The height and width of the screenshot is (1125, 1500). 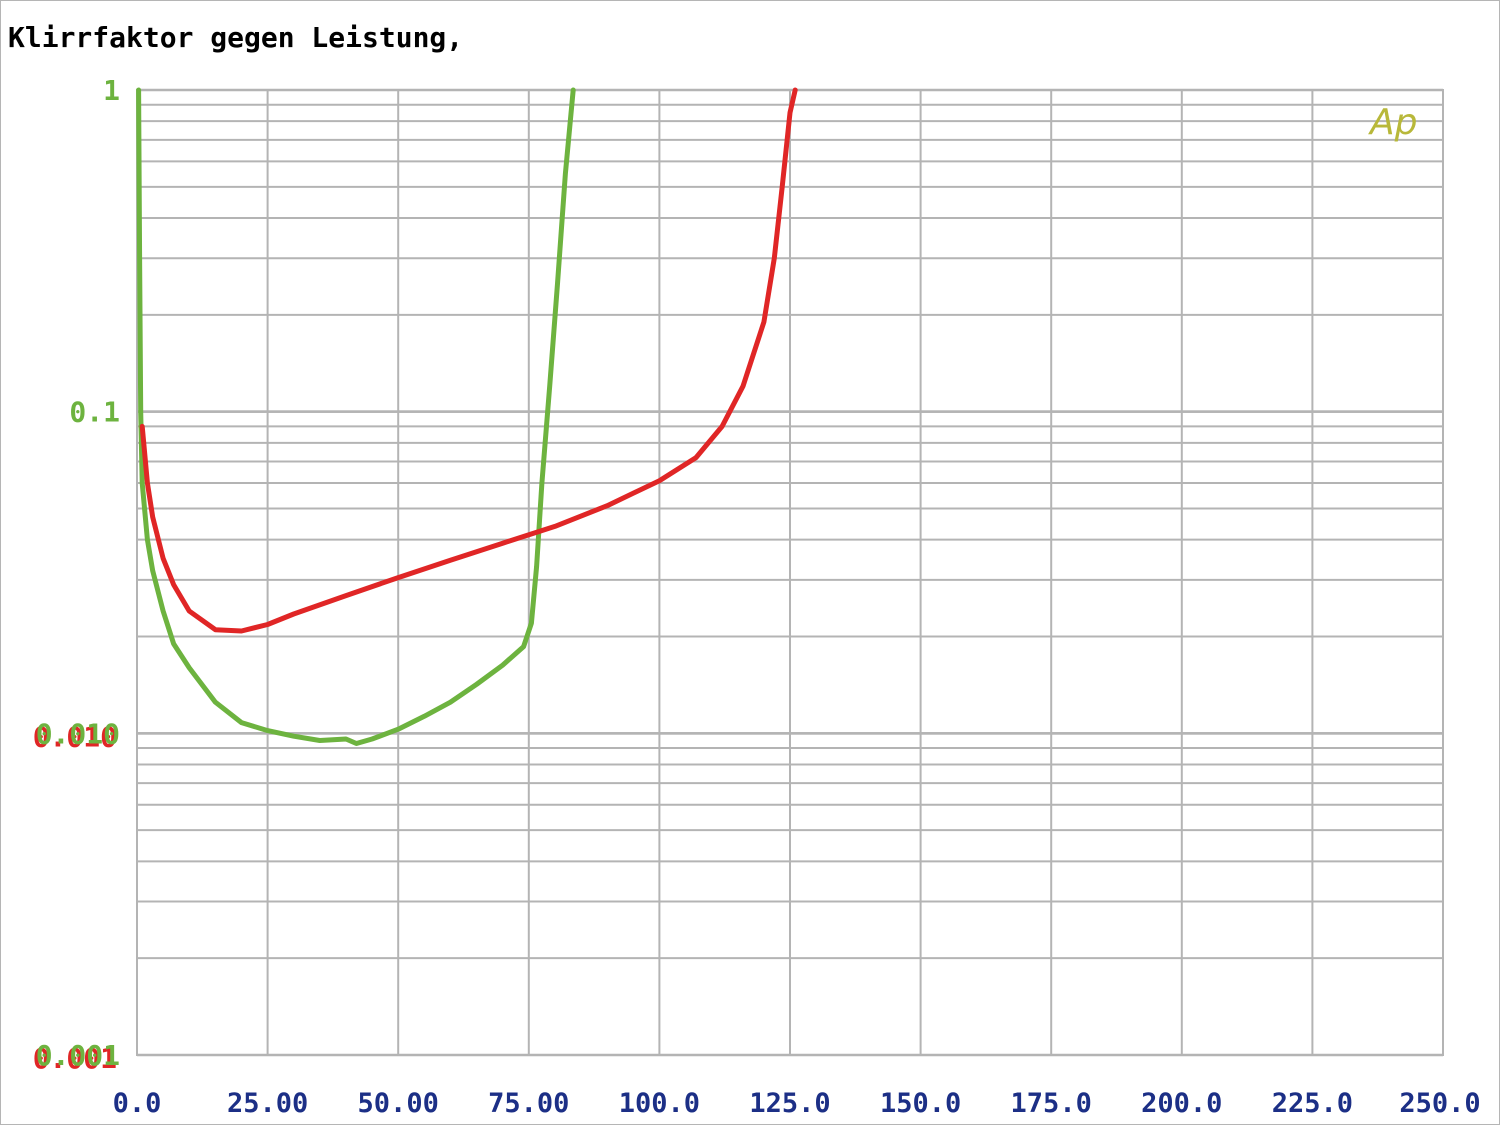 I want to click on x-tick-label: 150.0, so click(x=920, y=1103).